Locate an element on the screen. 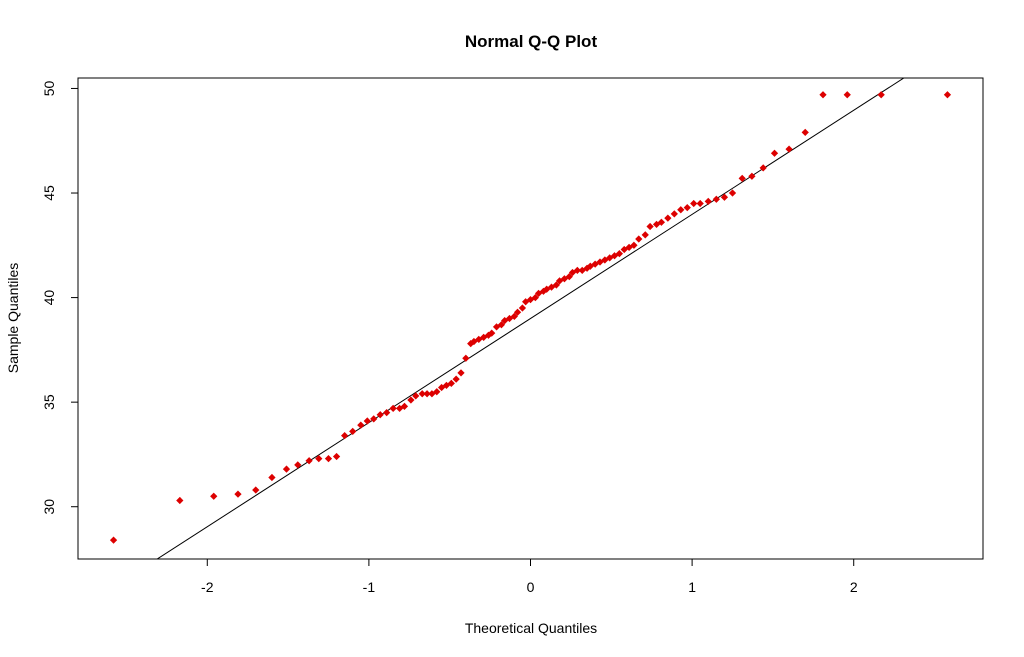 This screenshot has height=657, width=1024. y-tick-label: 40 is located at coordinates (49, 298).